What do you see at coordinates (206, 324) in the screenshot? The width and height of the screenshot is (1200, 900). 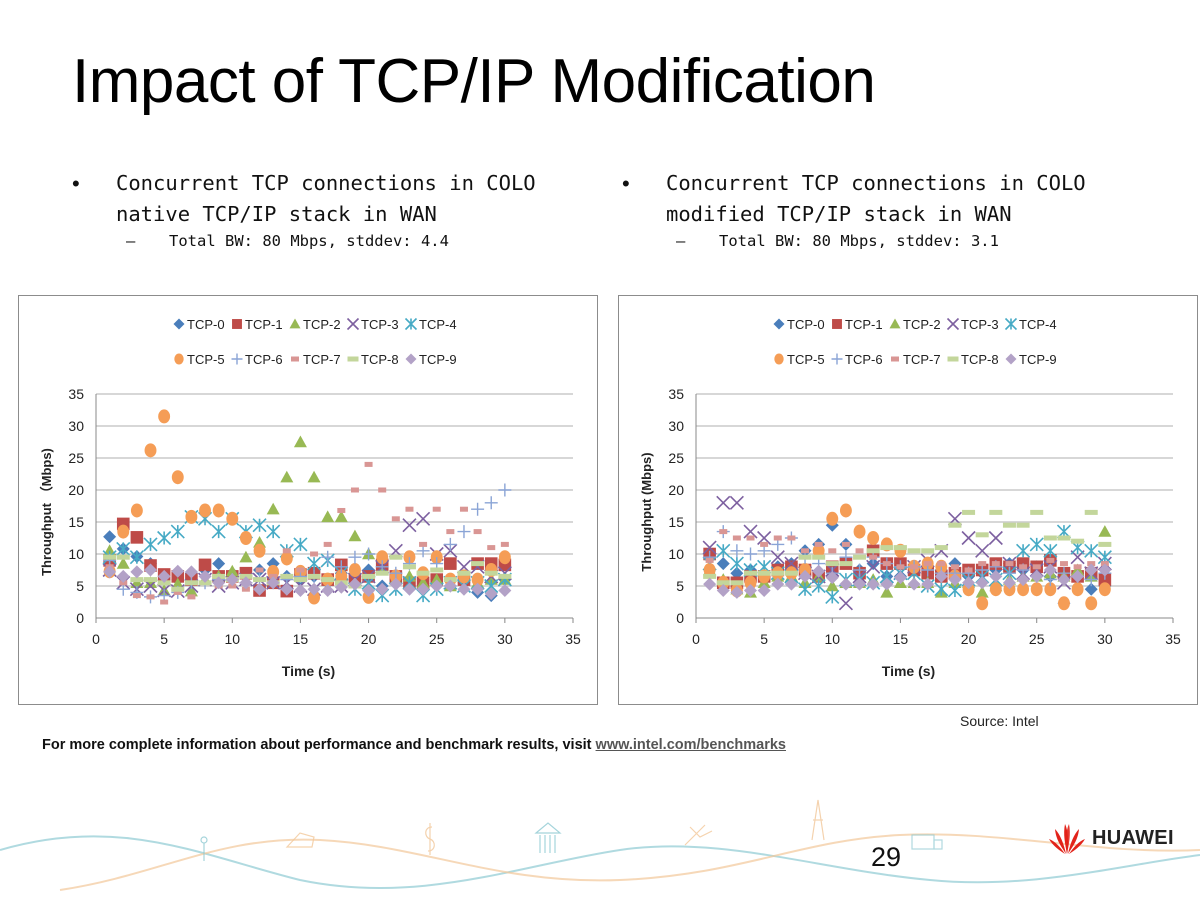 I see `legend-label: TCP-0` at bounding box center [206, 324].